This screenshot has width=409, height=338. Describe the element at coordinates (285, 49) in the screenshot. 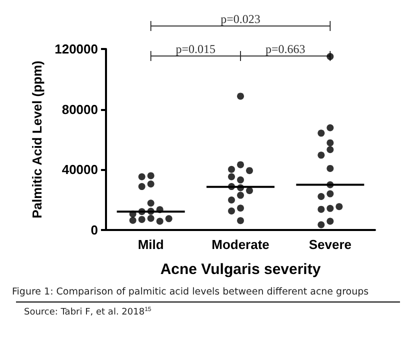

I see `annotation: p=0.663` at that location.